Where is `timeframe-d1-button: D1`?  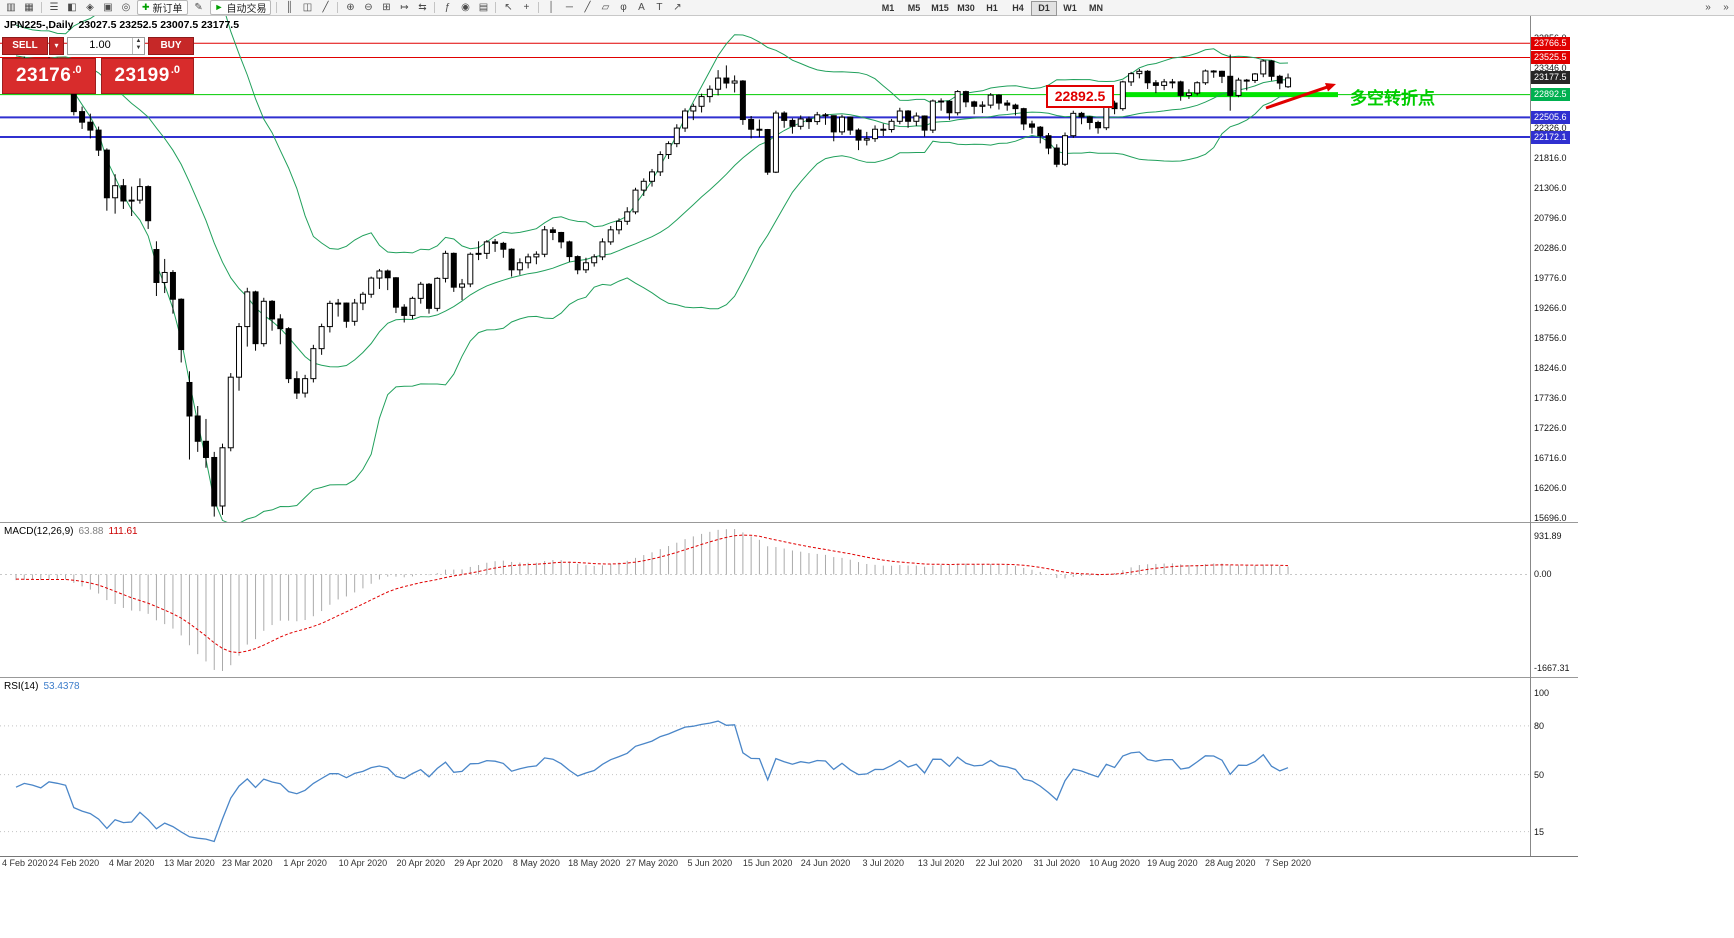 timeframe-d1-button: D1 is located at coordinates (1044, 8).